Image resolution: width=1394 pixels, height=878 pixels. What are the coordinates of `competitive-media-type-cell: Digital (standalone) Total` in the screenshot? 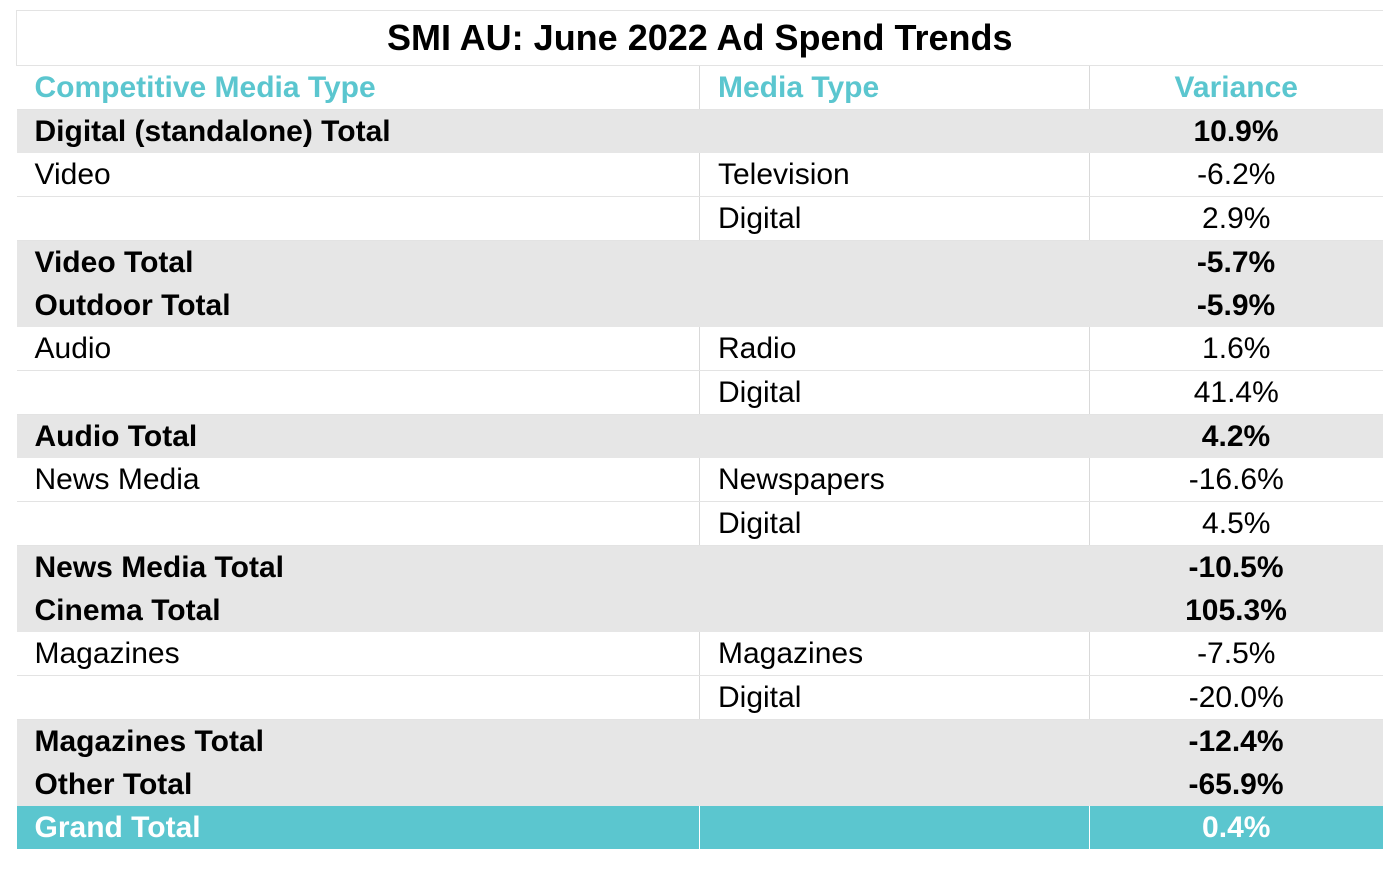 It's located at (358, 131).